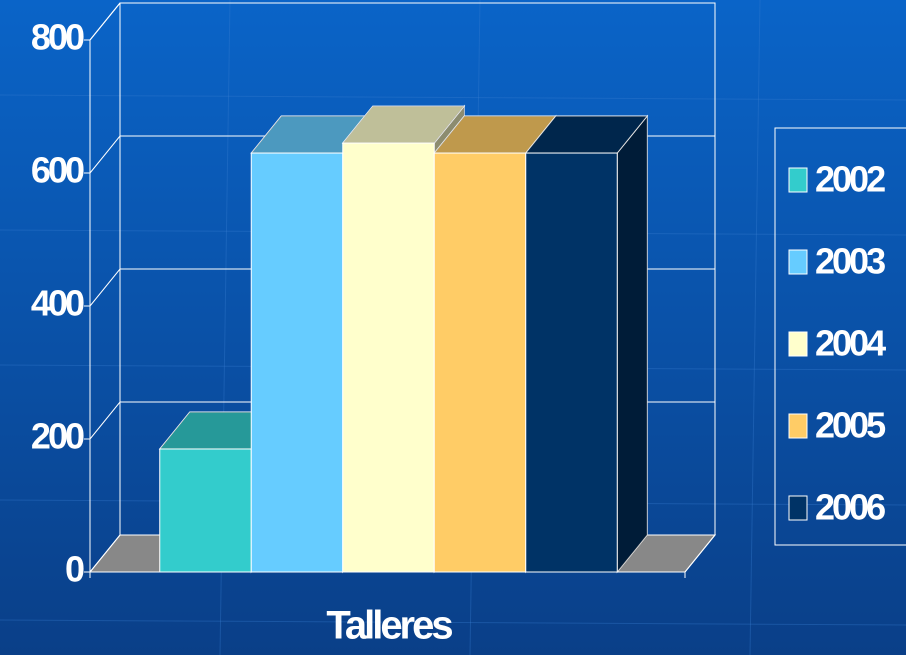 This screenshot has height=655, width=906. What do you see at coordinates (57, 303) in the screenshot?
I see `y-tick-label: 400` at bounding box center [57, 303].